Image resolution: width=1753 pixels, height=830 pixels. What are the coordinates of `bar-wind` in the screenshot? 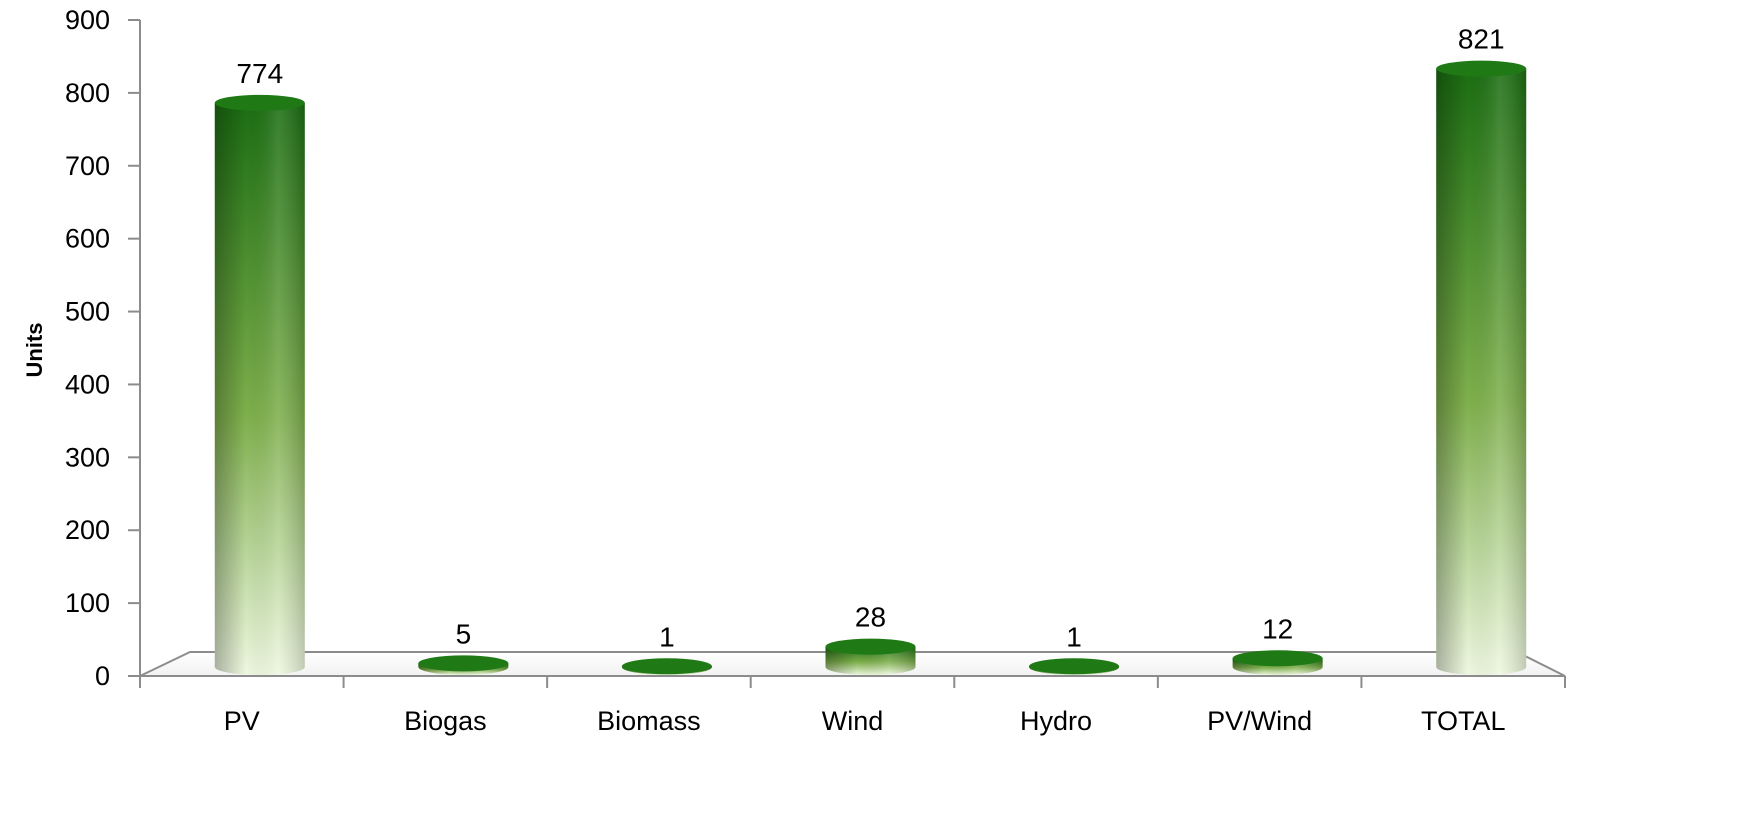 It's located at (870, 656).